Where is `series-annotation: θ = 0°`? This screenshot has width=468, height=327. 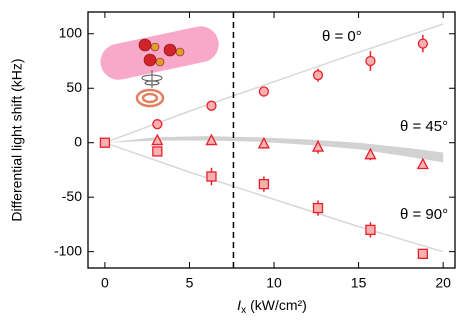
series-annotation: θ = 0° is located at coordinates (342, 36).